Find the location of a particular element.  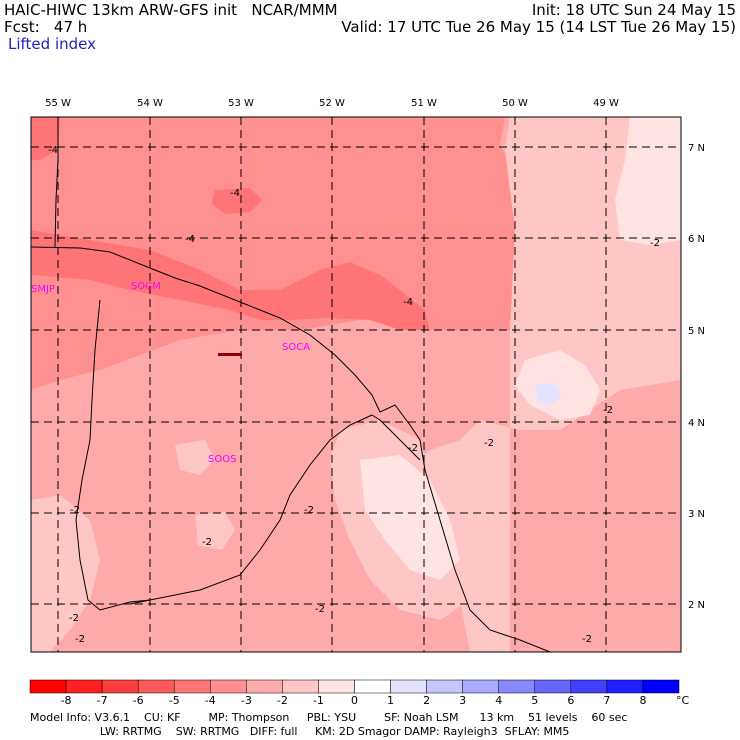

border-east is located at coordinates (396, 437).